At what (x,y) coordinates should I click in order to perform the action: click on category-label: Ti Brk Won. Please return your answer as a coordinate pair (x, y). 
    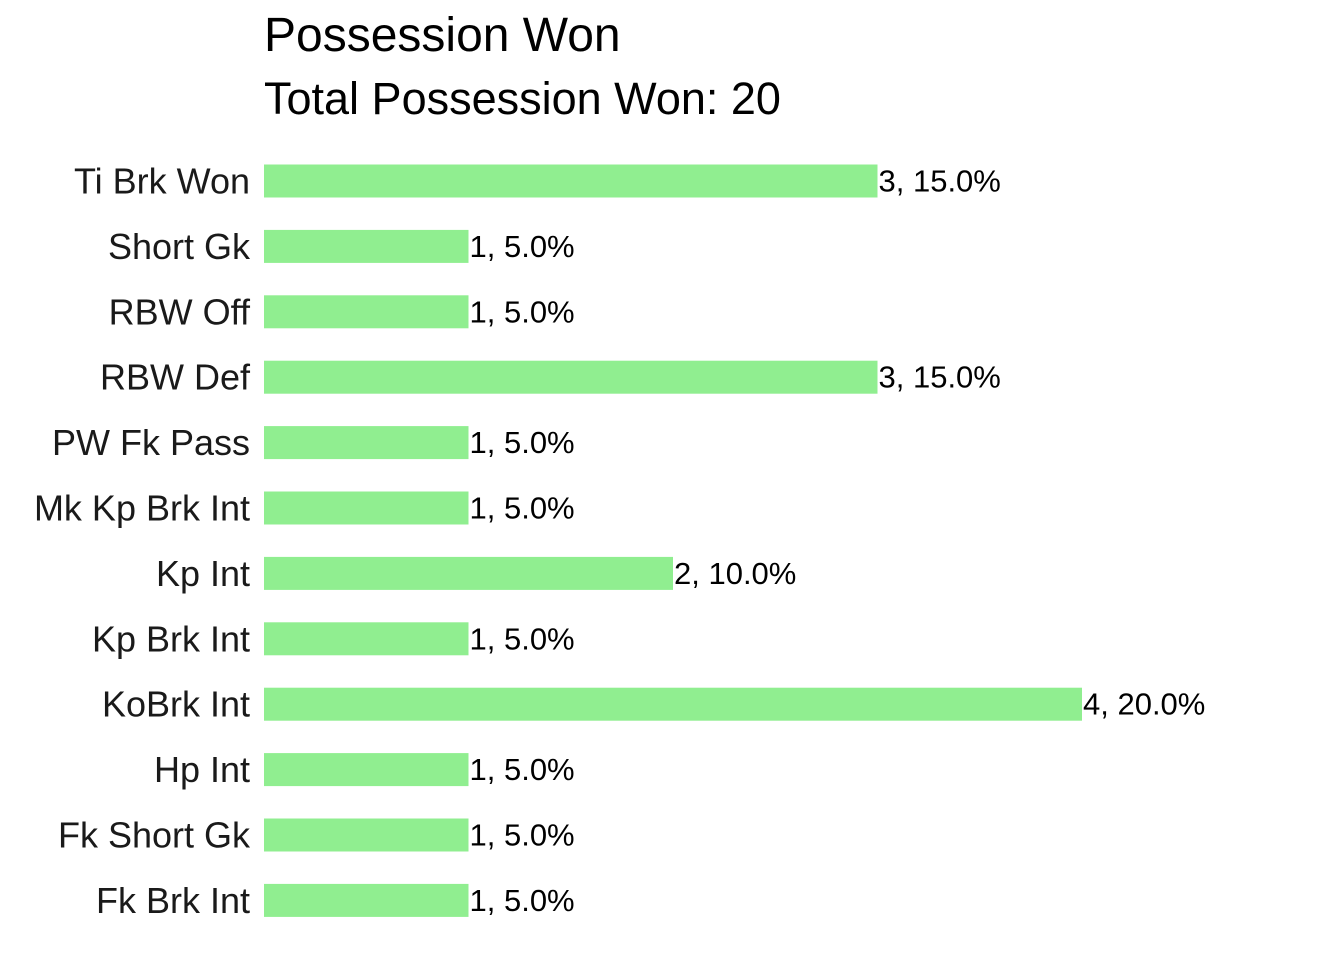
    Looking at the image, I should click on (162, 181).